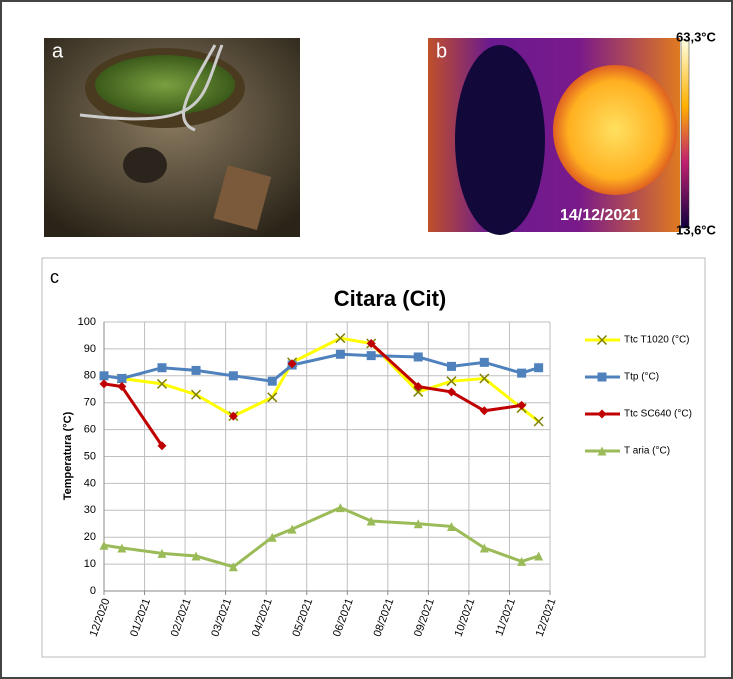 This screenshot has height=679, width=733. What do you see at coordinates (58, 51) in the screenshot?
I see `panel-label: a` at bounding box center [58, 51].